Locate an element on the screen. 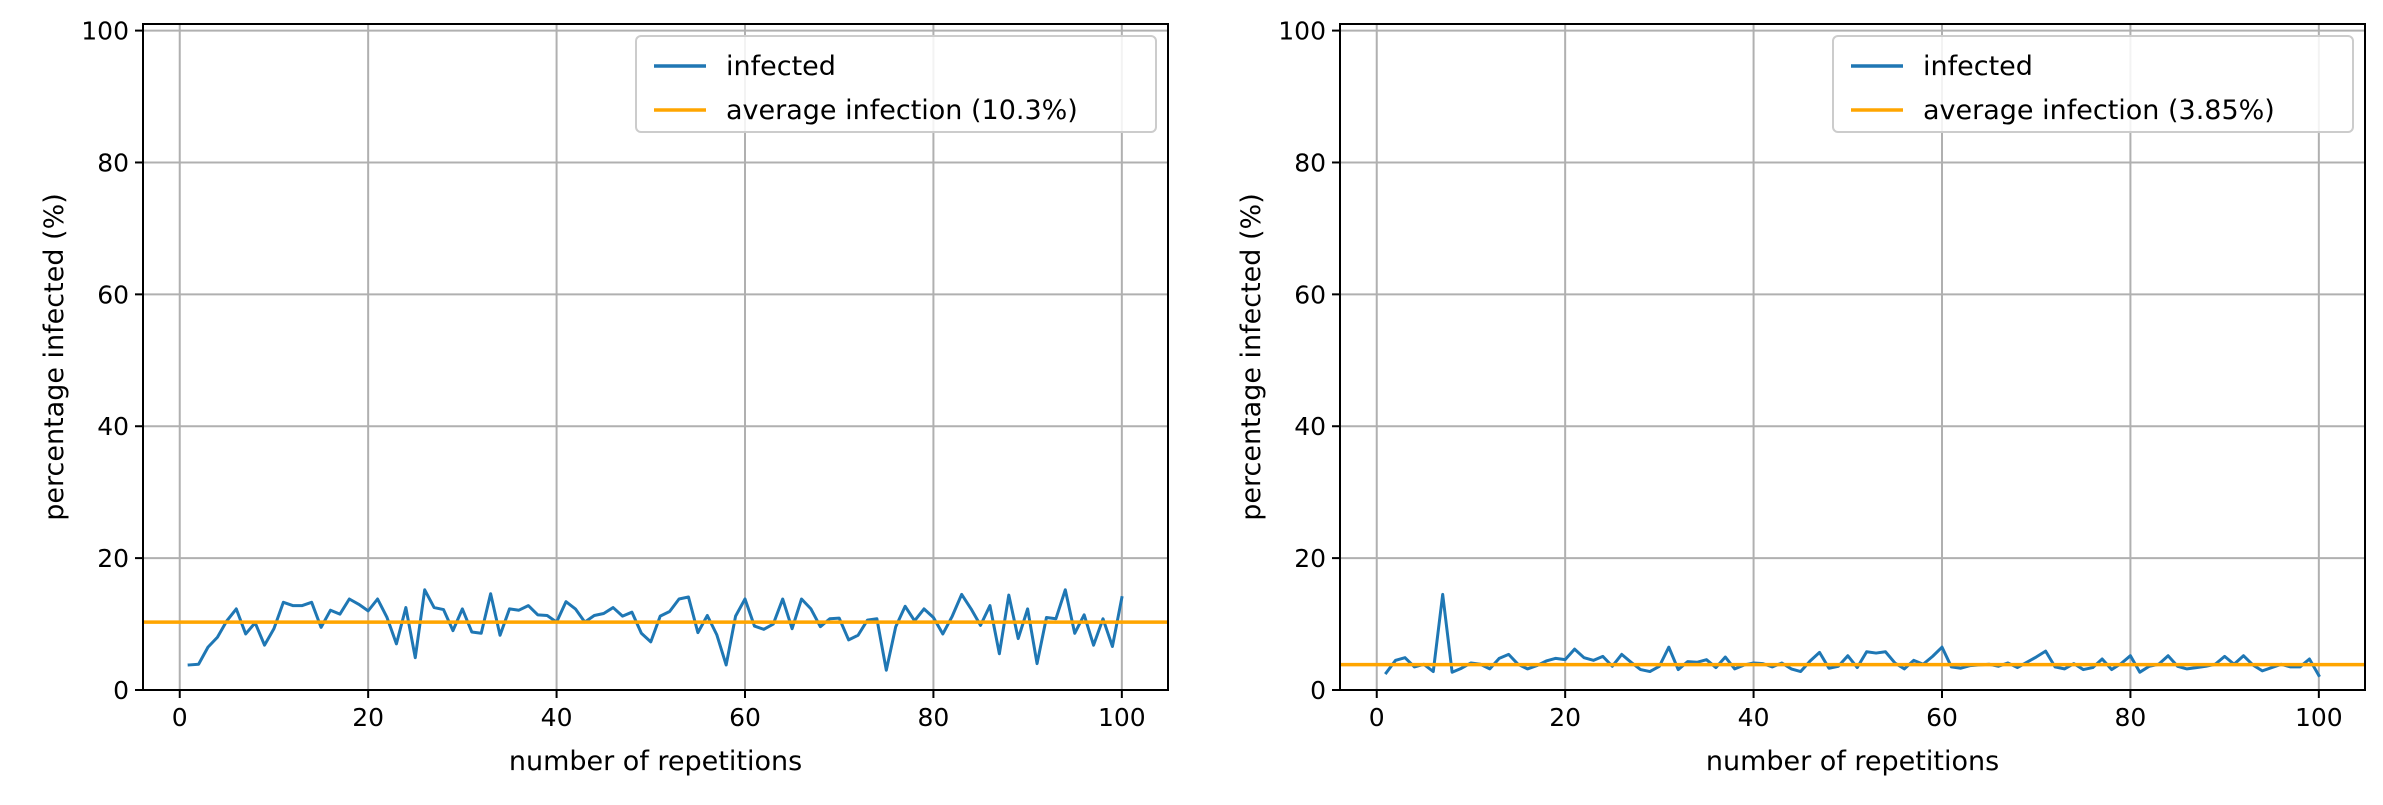  legend: infected average infection (10.3%) is located at coordinates (896, 84).